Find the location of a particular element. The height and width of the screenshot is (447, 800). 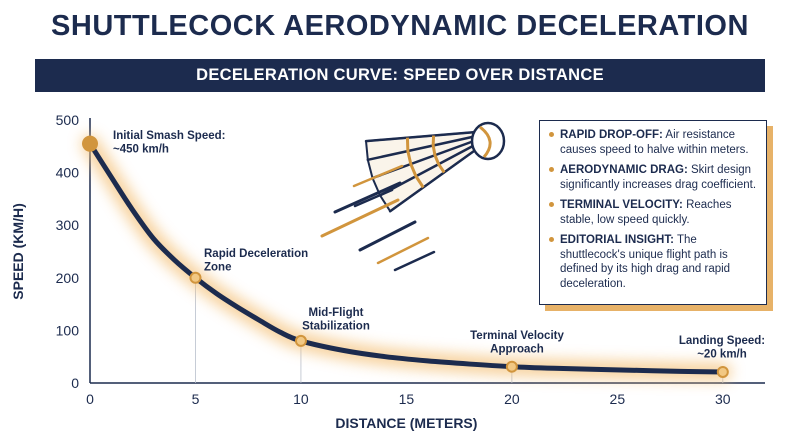

shuttle-cork is located at coordinates (488, 141).